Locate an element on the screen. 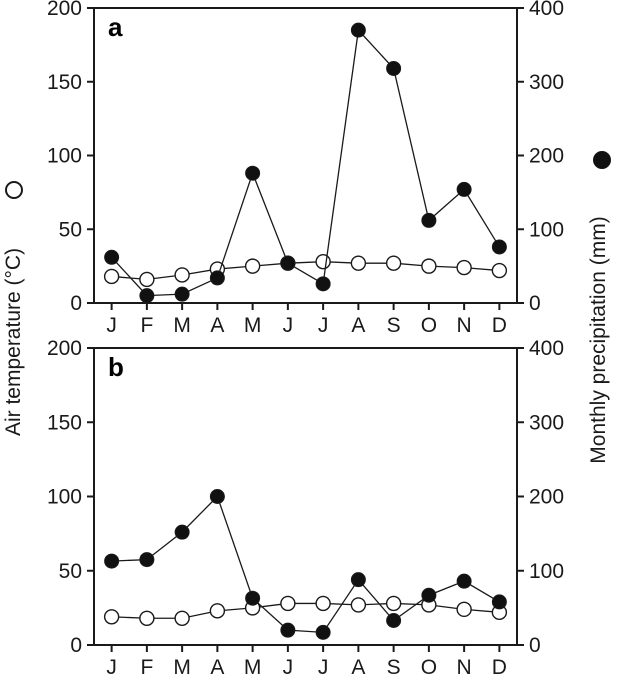 The width and height of the screenshot is (617, 685). left-axis-open-circle-symbol is located at coordinates (14, 190).